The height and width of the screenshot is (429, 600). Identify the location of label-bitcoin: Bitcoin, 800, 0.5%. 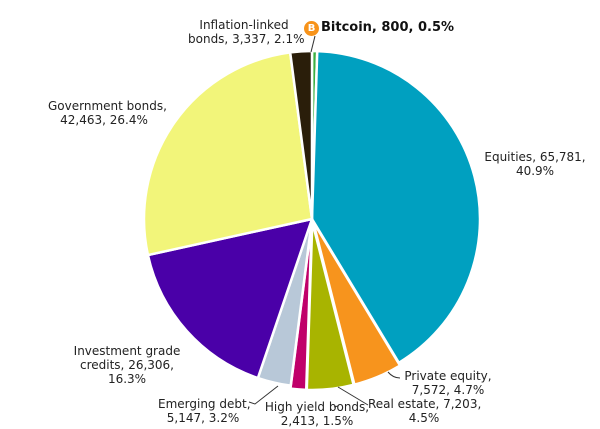
(388, 27).